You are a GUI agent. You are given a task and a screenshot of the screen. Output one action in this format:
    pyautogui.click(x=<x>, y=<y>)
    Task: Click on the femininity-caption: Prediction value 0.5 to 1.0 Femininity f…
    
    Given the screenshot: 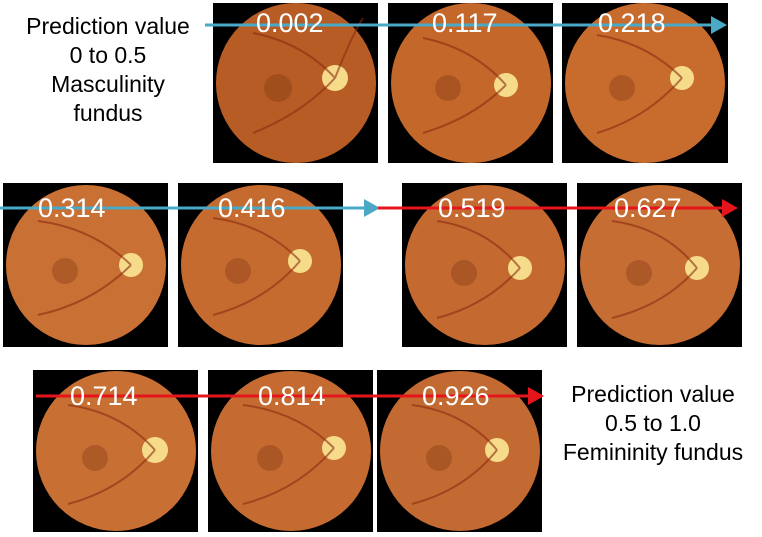 What is the action you would take?
    pyautogui.click(x=653, y=423)
    